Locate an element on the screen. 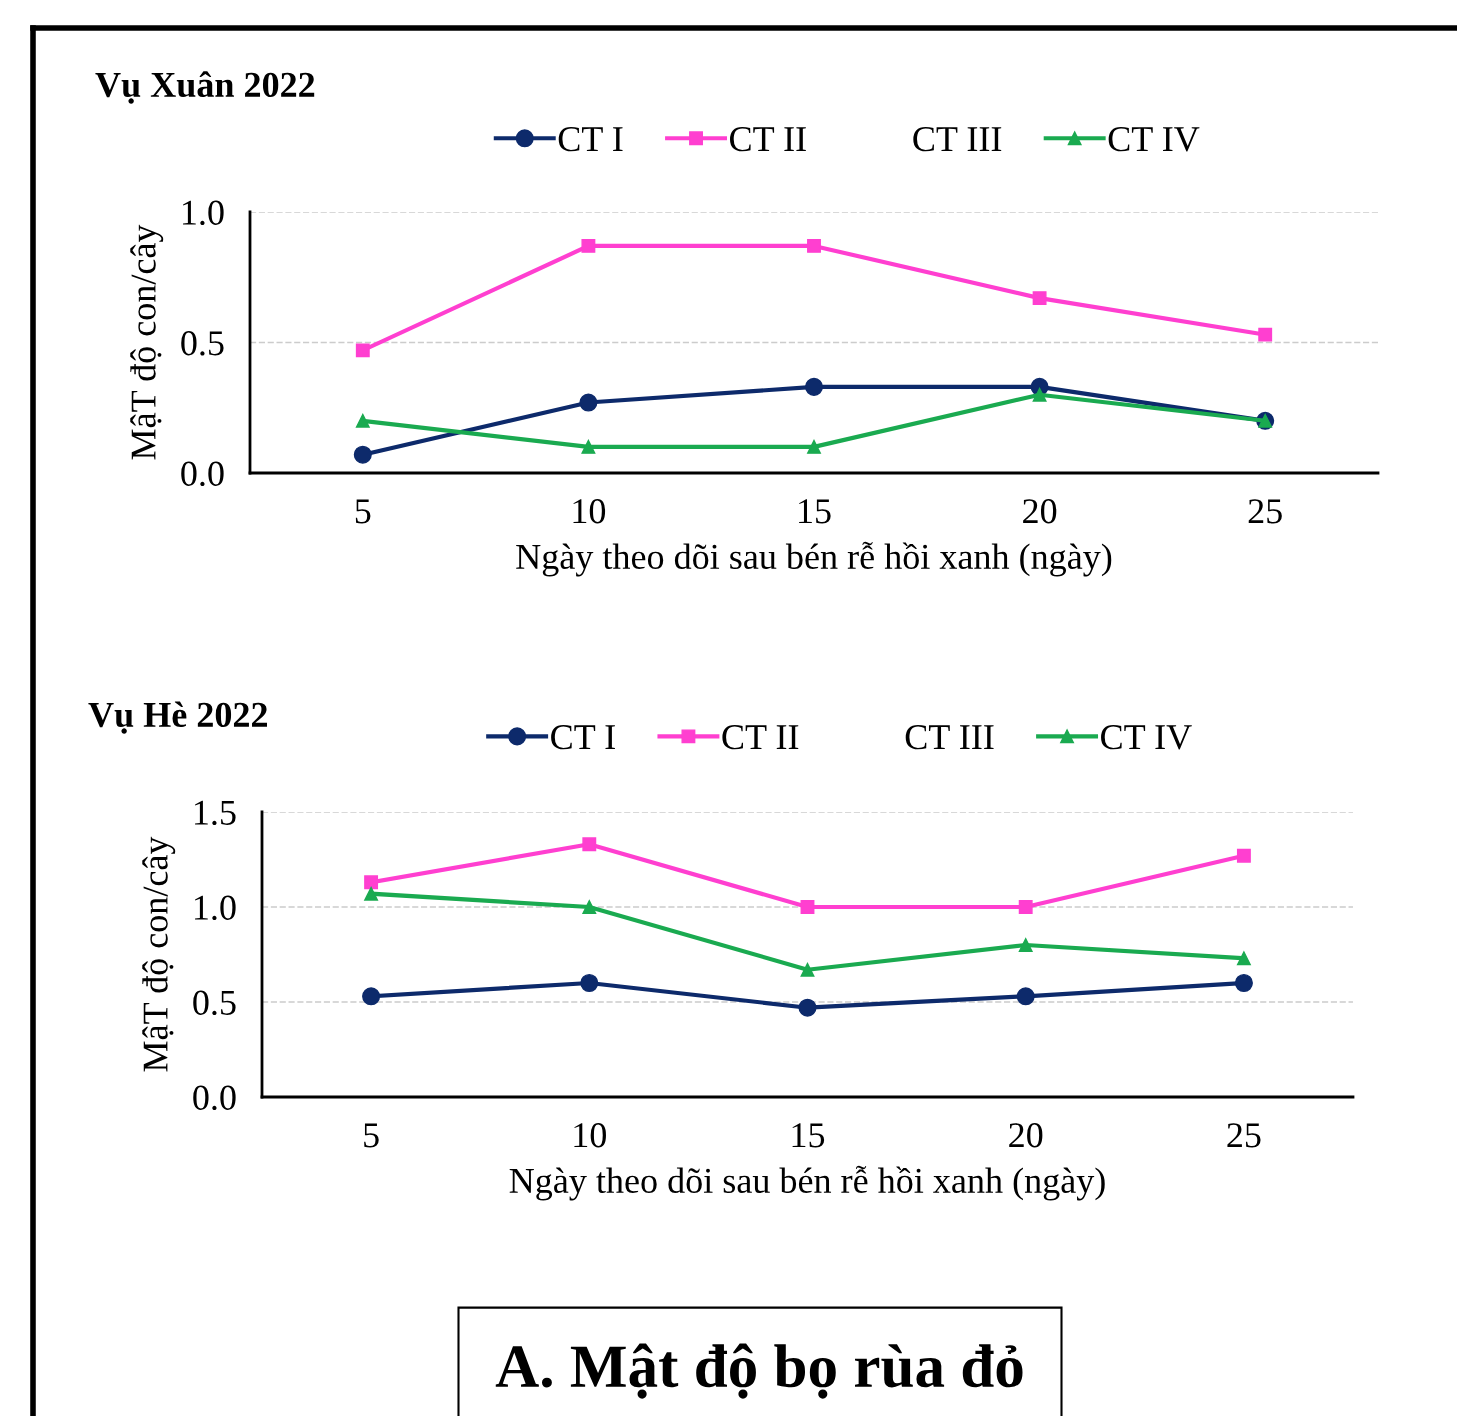 This screenshot has height=1416, width=1457. y-tick-label: 1.5 is located at coordinates (215, 813).